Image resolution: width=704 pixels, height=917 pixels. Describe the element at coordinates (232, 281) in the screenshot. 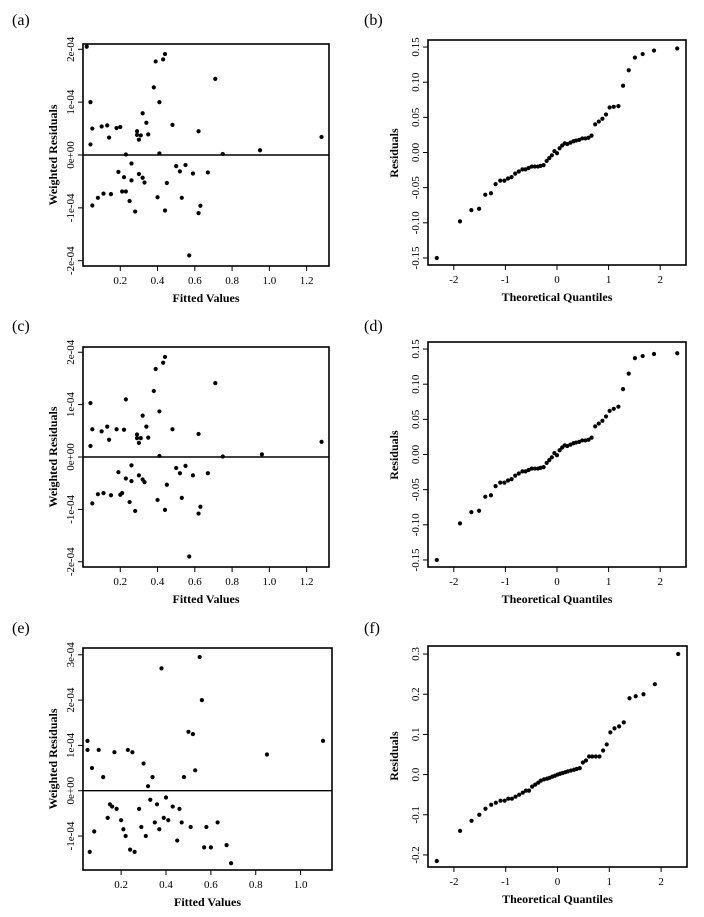

I see `panel-a-x-tick-label: 0.8` at that location.